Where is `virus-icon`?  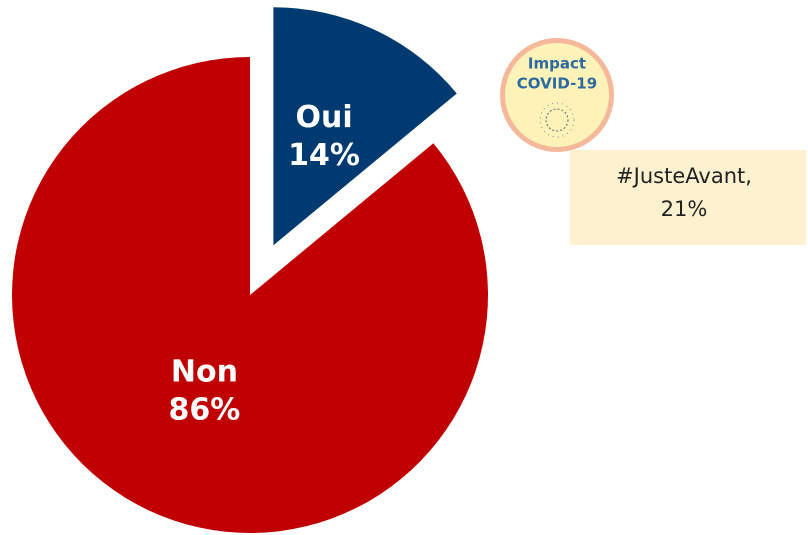 virus-icon is located at coordinates (557, 120).